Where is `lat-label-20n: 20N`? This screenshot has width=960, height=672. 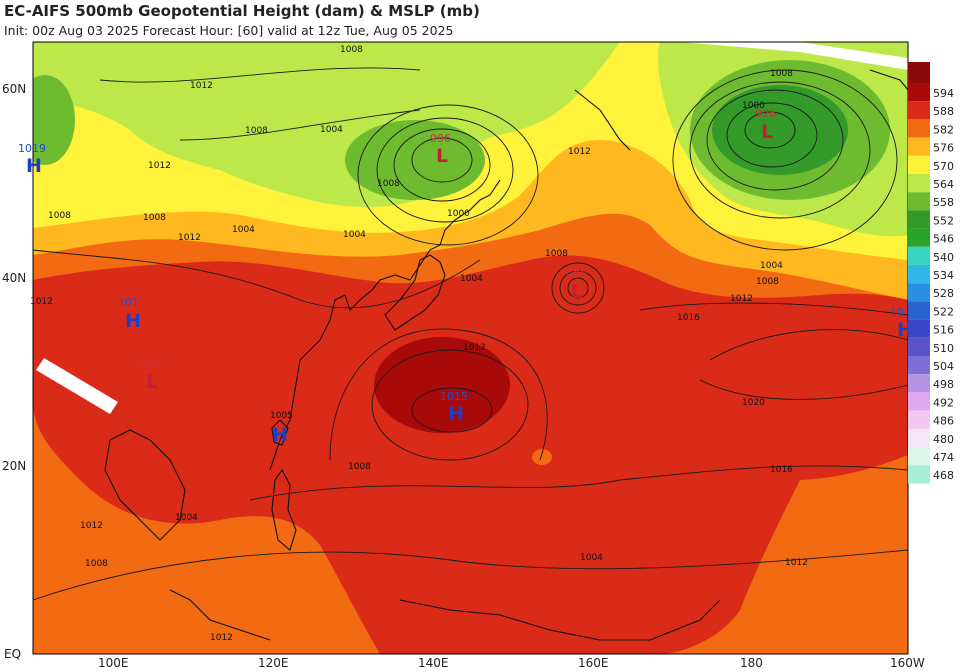
lat-label-20n: 20N is located at coordinates (14, 466).